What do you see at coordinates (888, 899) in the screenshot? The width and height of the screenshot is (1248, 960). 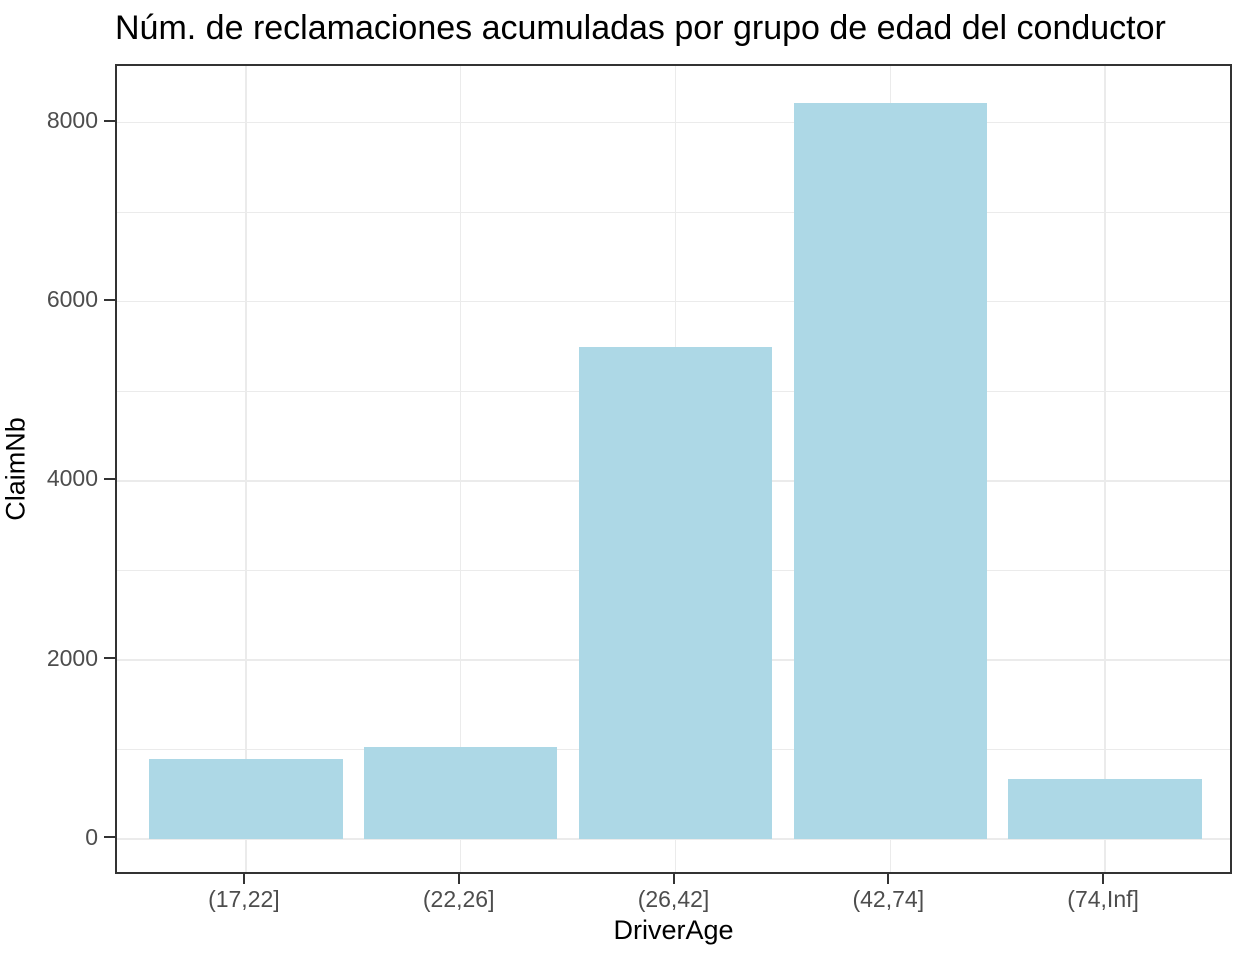 I see `x-tick-label: (42,74]` at bounding box center [888, 899].